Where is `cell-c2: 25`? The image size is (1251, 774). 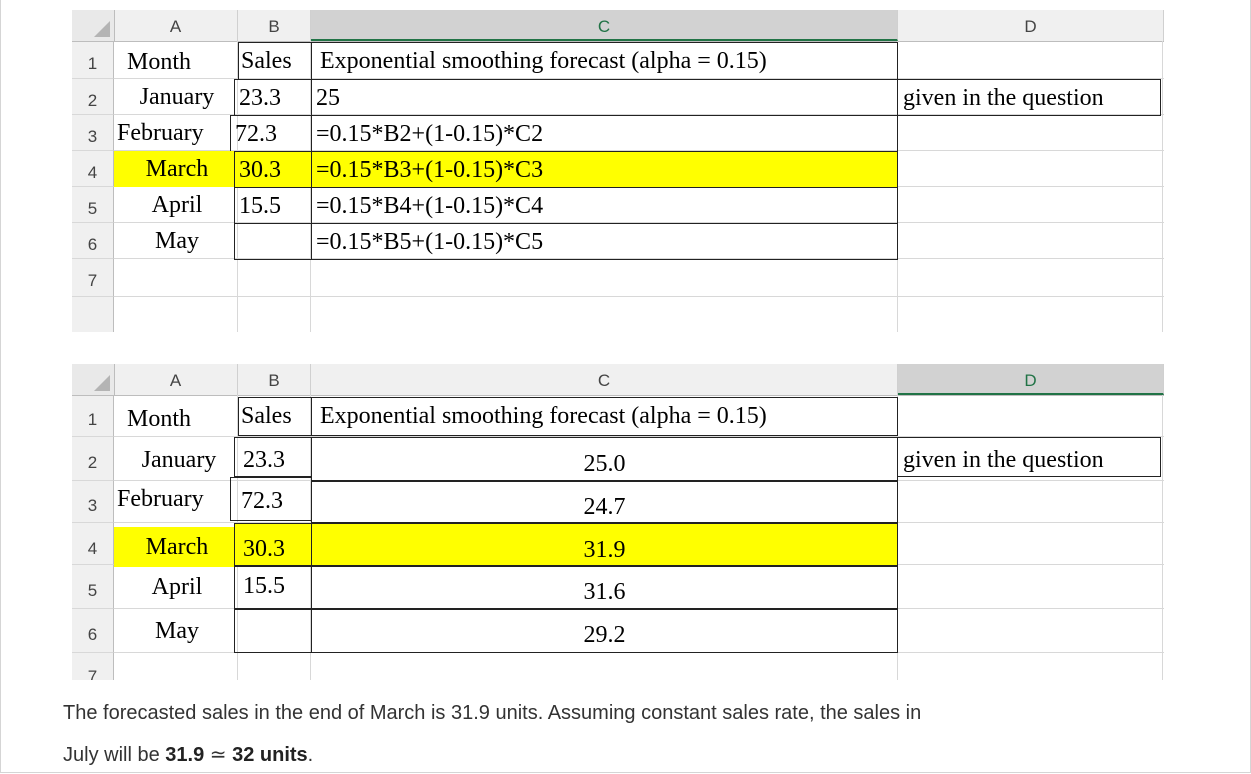 cell-c2: 25 is located at coordinates (604, 97).